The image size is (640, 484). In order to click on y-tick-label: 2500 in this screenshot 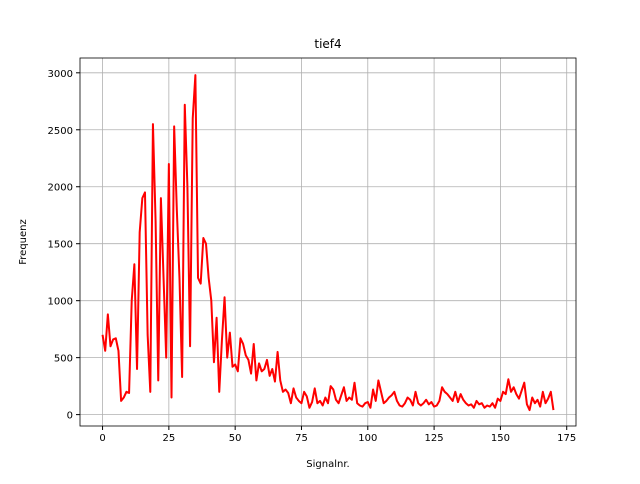, I will do `click(60, 131)`.